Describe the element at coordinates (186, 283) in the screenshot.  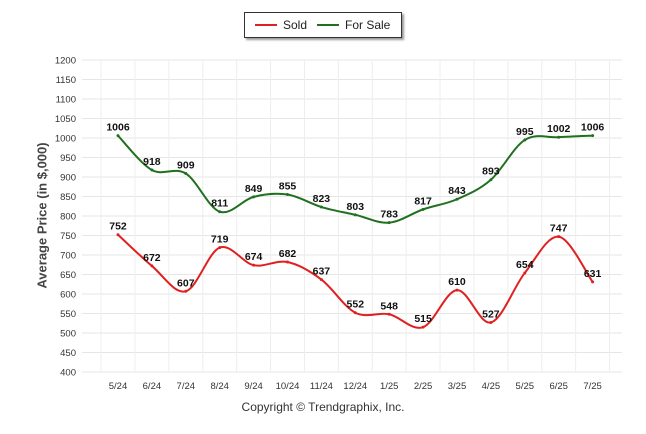
I see `data-label-sold: 607` at that location.